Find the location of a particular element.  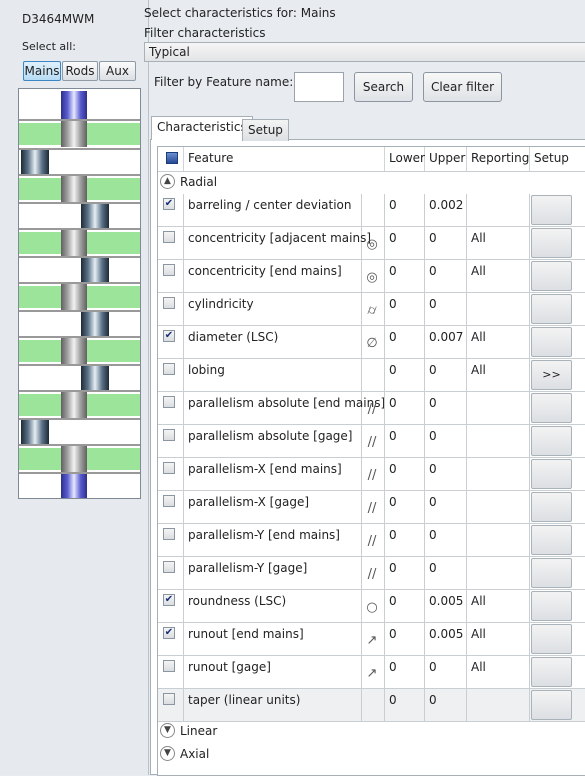

table-row: concentricity [end mains] ◎ 0 0 All is located at coordinates (371, 276).